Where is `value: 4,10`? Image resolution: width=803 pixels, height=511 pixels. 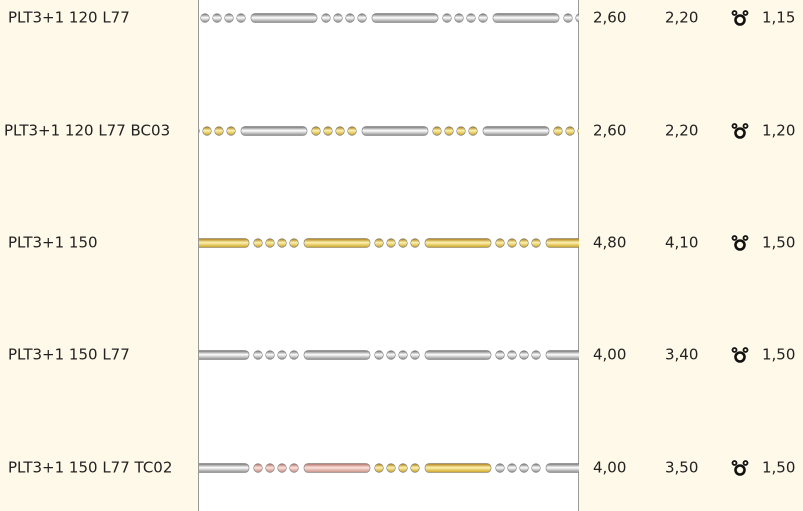 value: 4,10 is located at coordinates (681, 243).